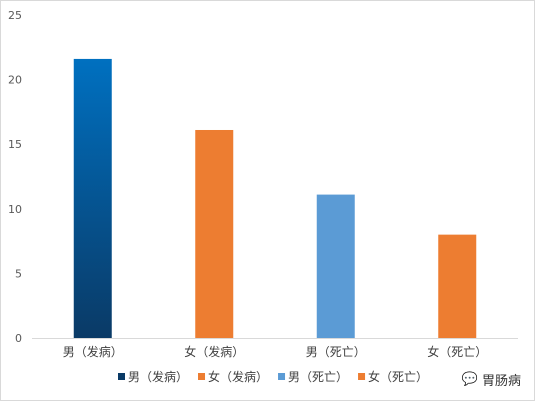 The width and height of the screenshot is (535, 401). I want to click on x-category-label: 女（发病）, so click(214, 351).